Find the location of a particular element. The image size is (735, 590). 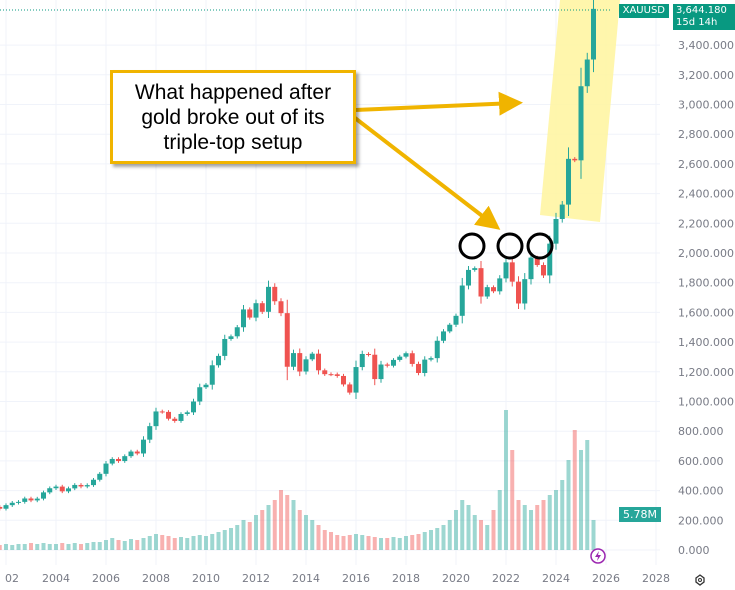

x-tick-label: 02 is located at coordinates (12, 578).